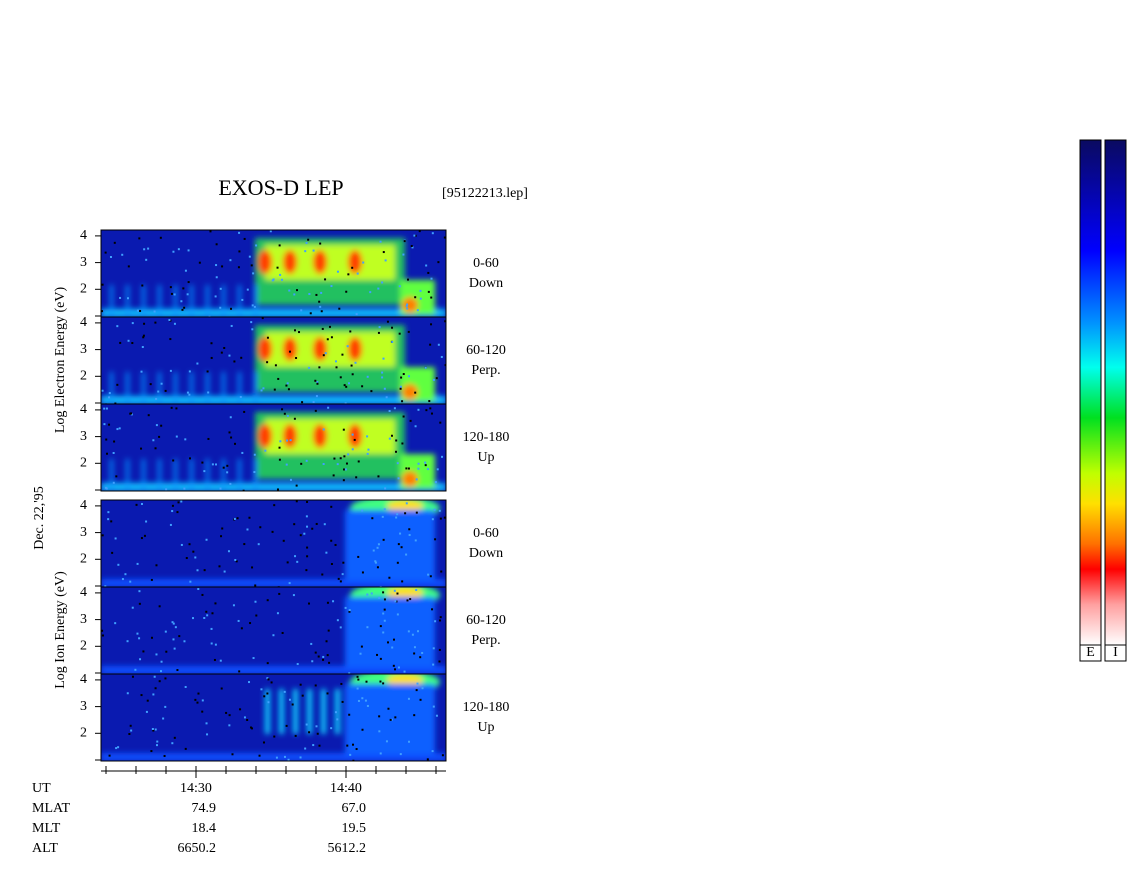  I want to click on pitch-range: 0-60, so click(486, 263).